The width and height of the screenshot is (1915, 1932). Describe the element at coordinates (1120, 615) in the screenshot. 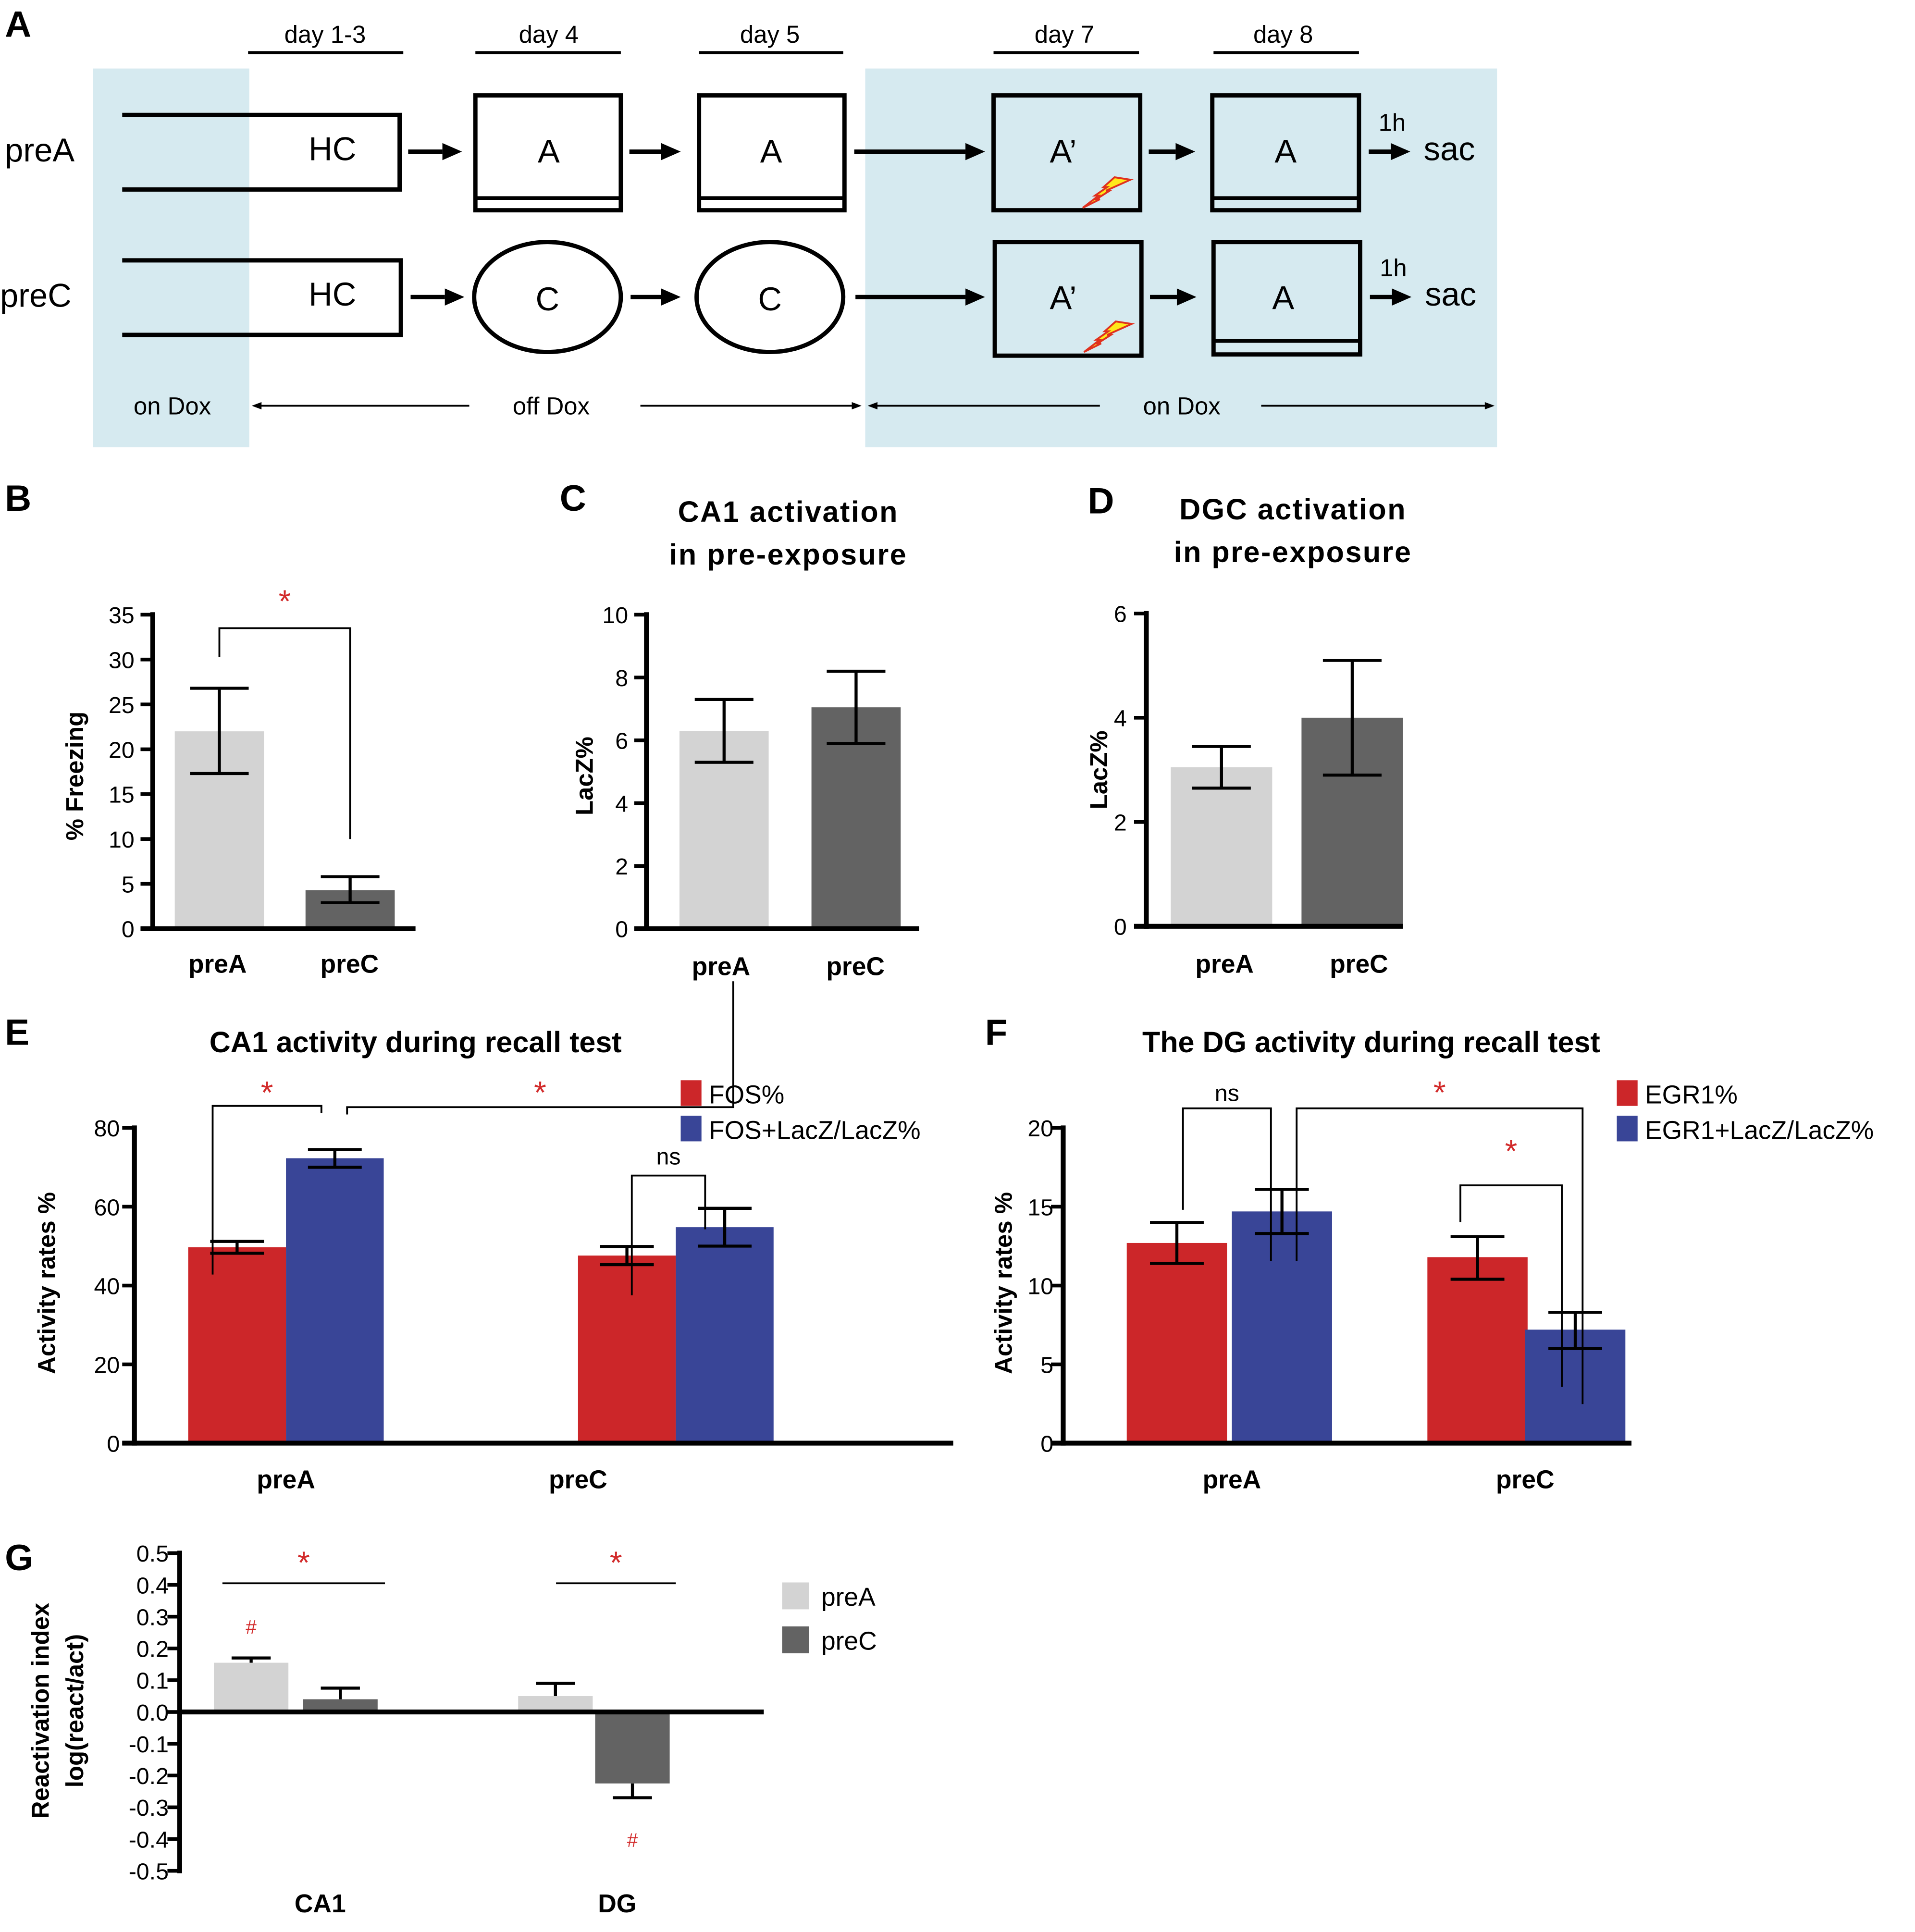

I see `y-tick-label: 6` at that location.